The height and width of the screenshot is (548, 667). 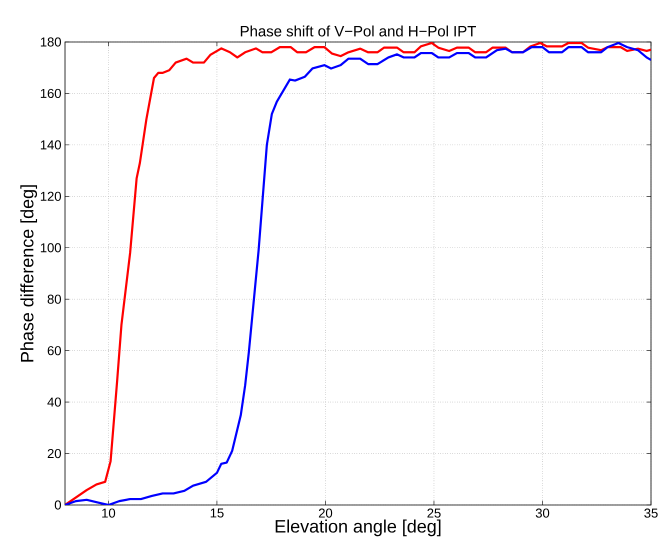 What do you see at coordinates (50, 42) in the screenshot?
I see `y-tick-label: 180` at bounding box center [50, 42].